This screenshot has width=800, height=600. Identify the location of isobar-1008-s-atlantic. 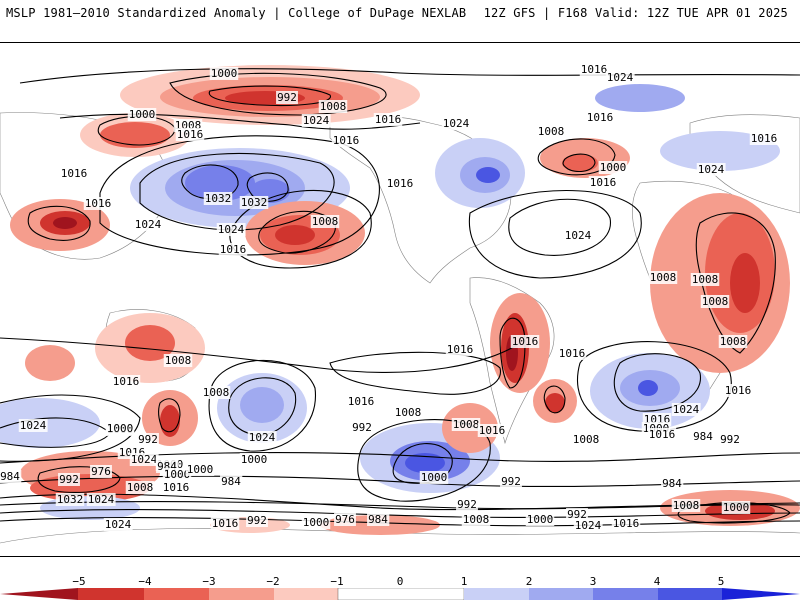
(554, 399).